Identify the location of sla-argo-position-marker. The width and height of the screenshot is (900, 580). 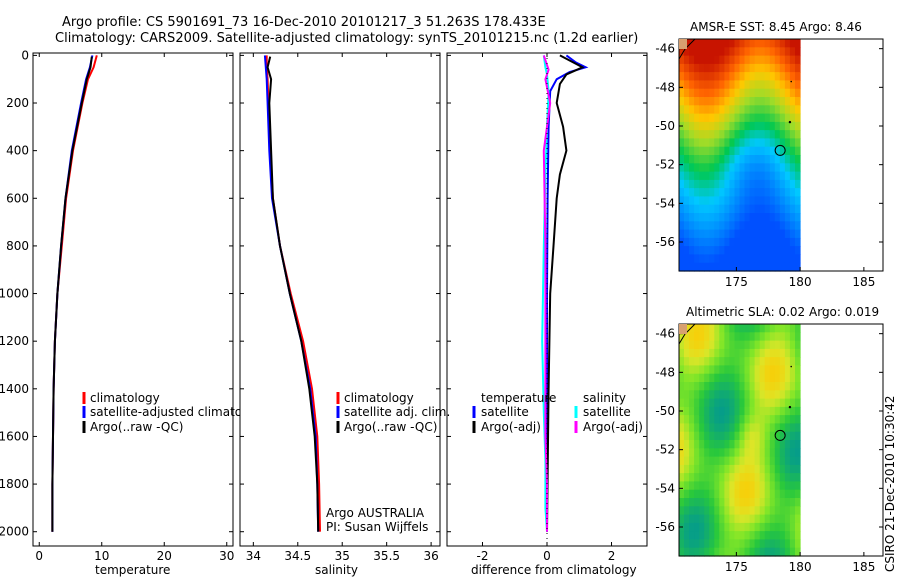
(780, 435).